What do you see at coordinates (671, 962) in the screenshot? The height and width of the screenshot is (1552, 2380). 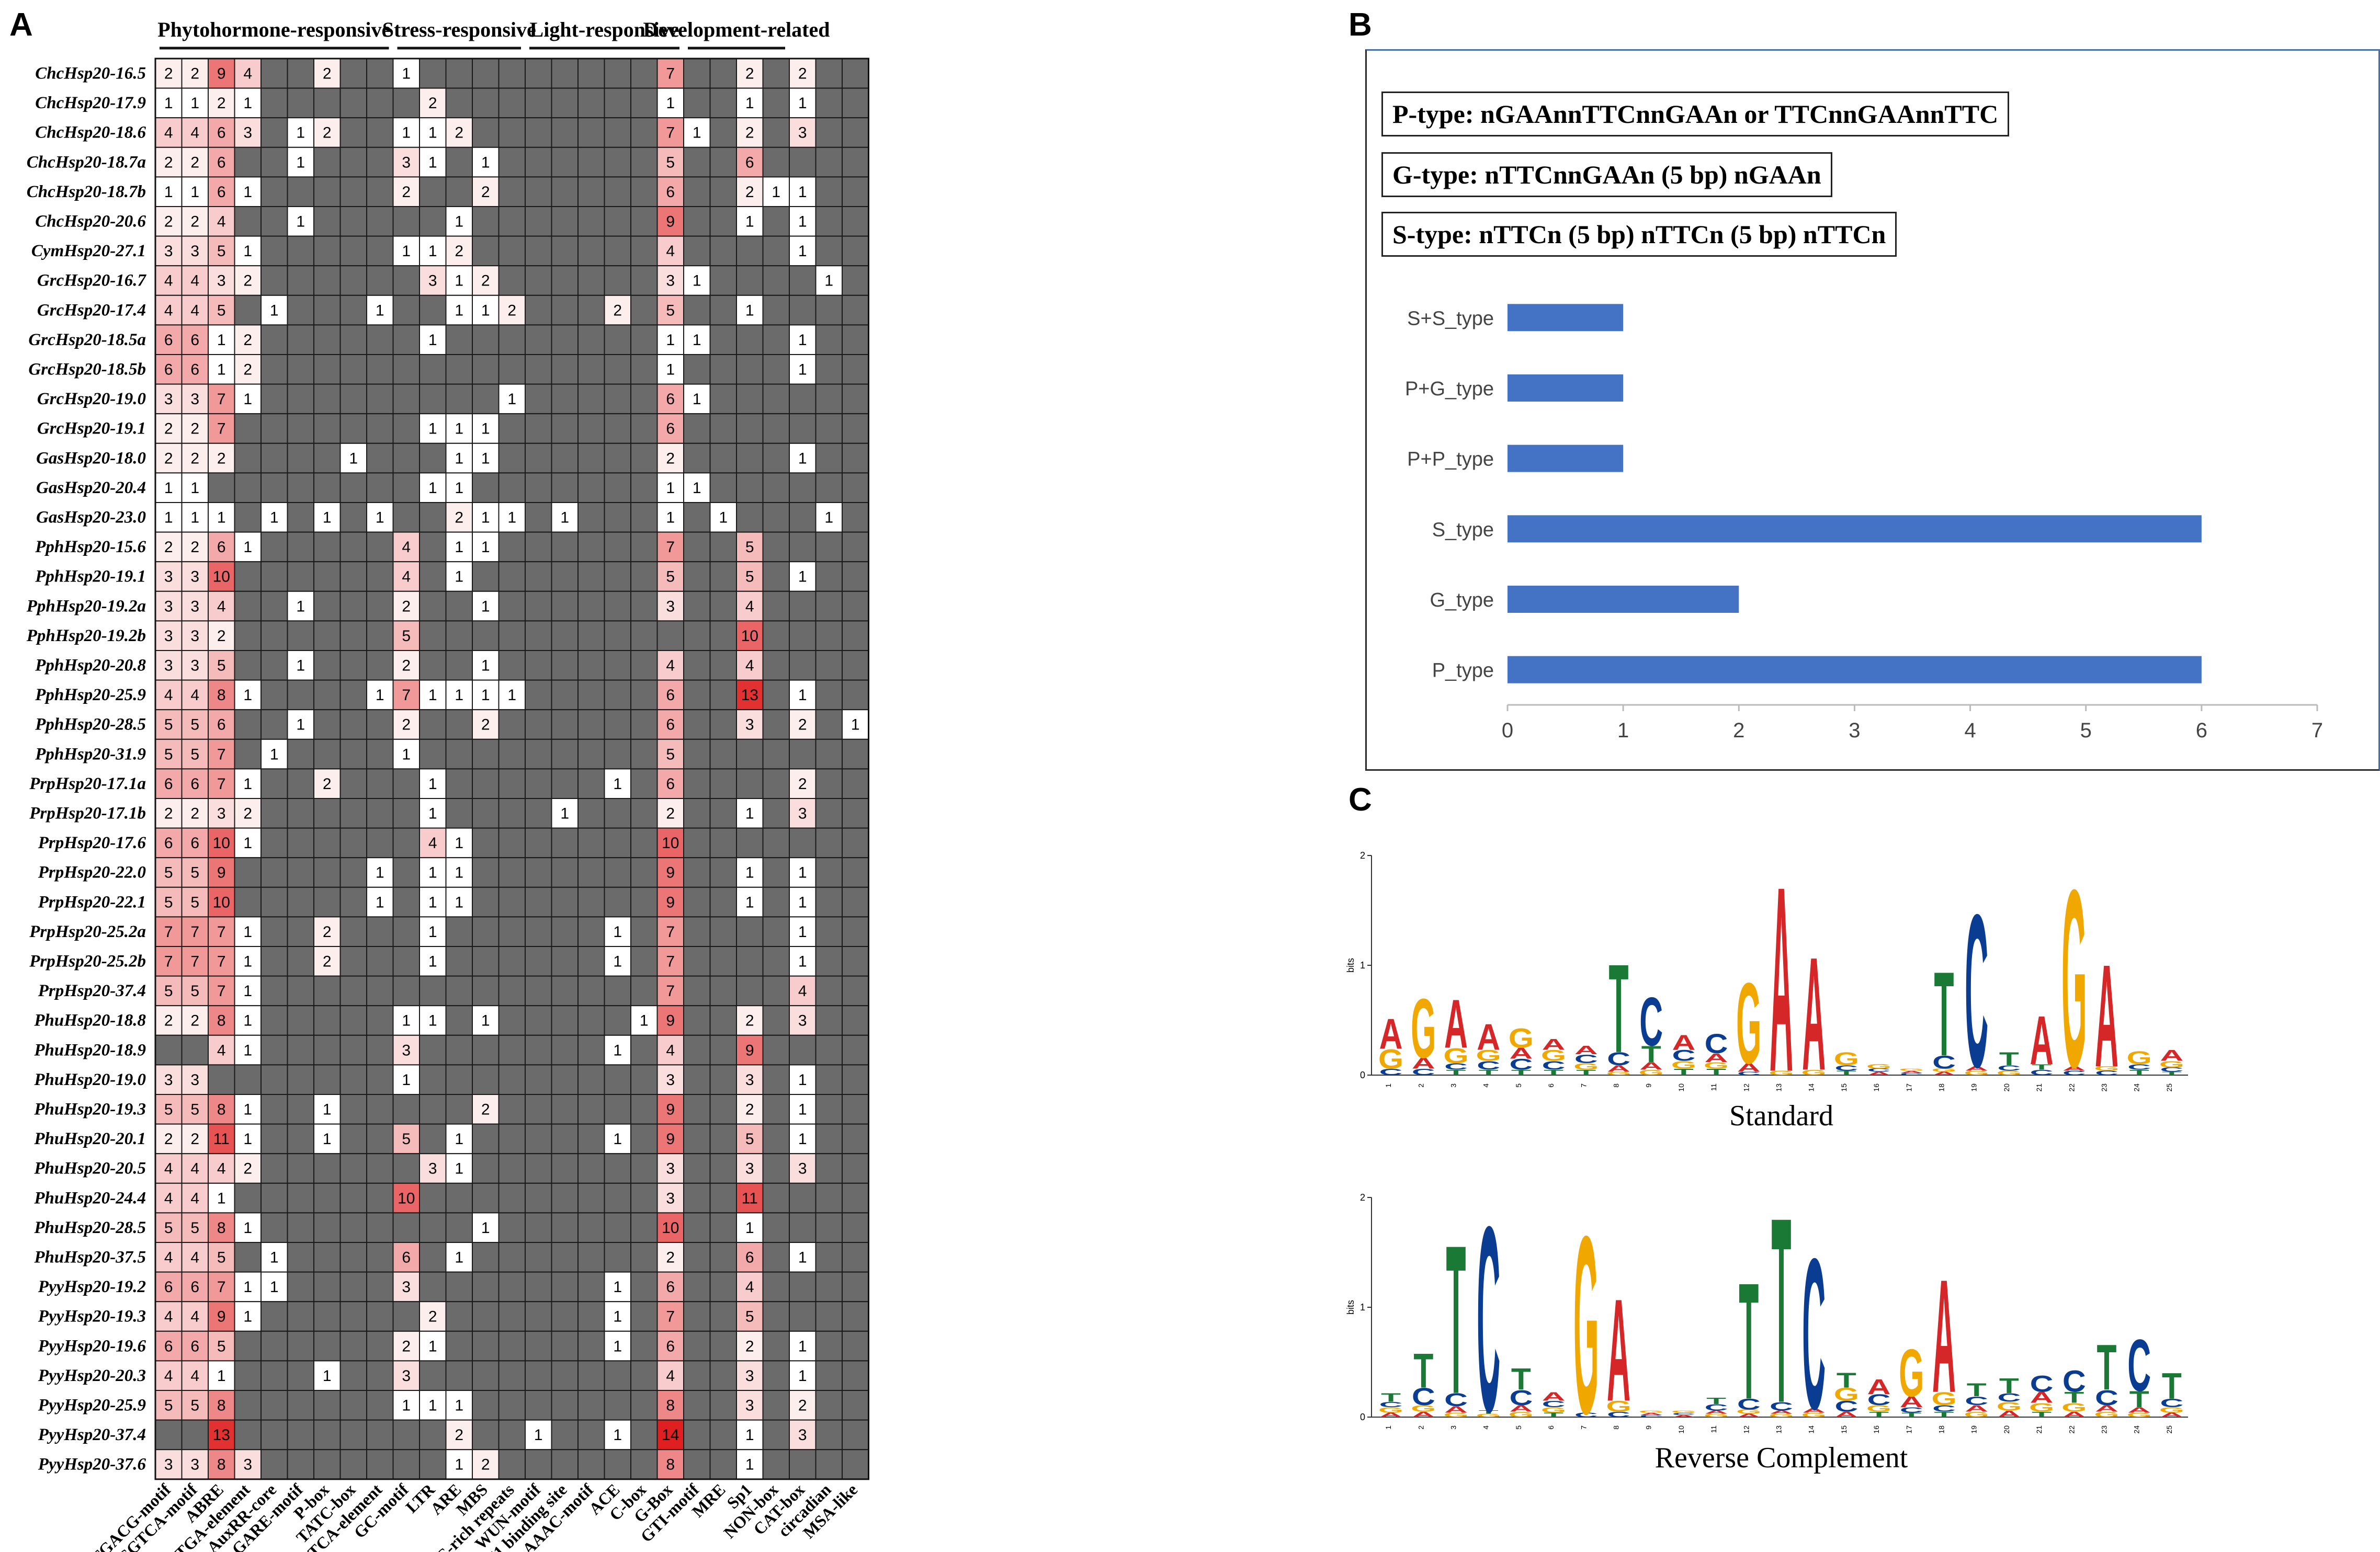 I see `cell-value: 7` at bounding box center [671, 962].